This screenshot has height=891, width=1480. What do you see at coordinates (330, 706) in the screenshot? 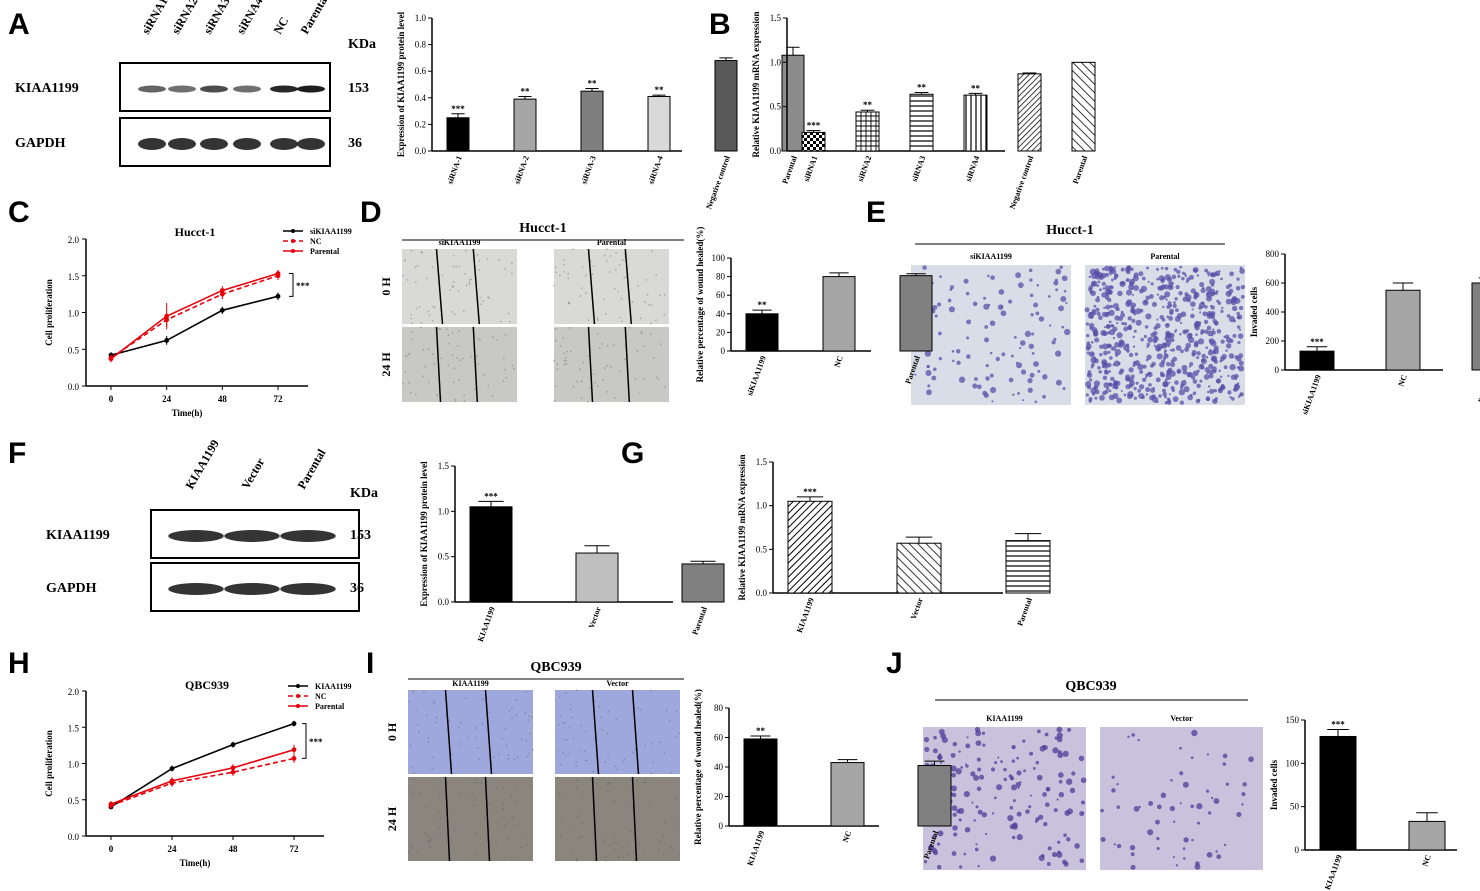
I see `legend-label: Parental` at bounding box center [330, 706].